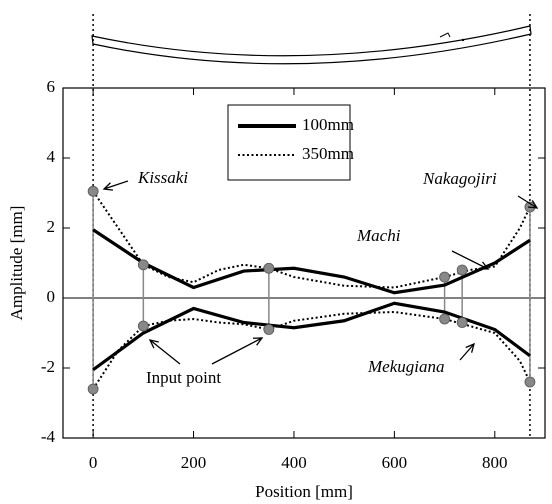 The image size is (552, 504). I want to click on legend-label: 350mm, so click(328, 153).